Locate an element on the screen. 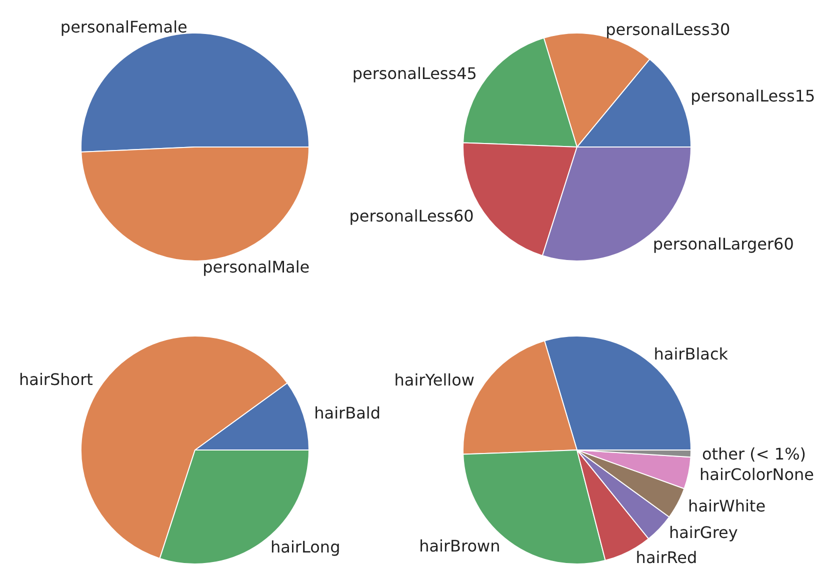  slice-label: personalLess45 is located at coordinates (414, 74).